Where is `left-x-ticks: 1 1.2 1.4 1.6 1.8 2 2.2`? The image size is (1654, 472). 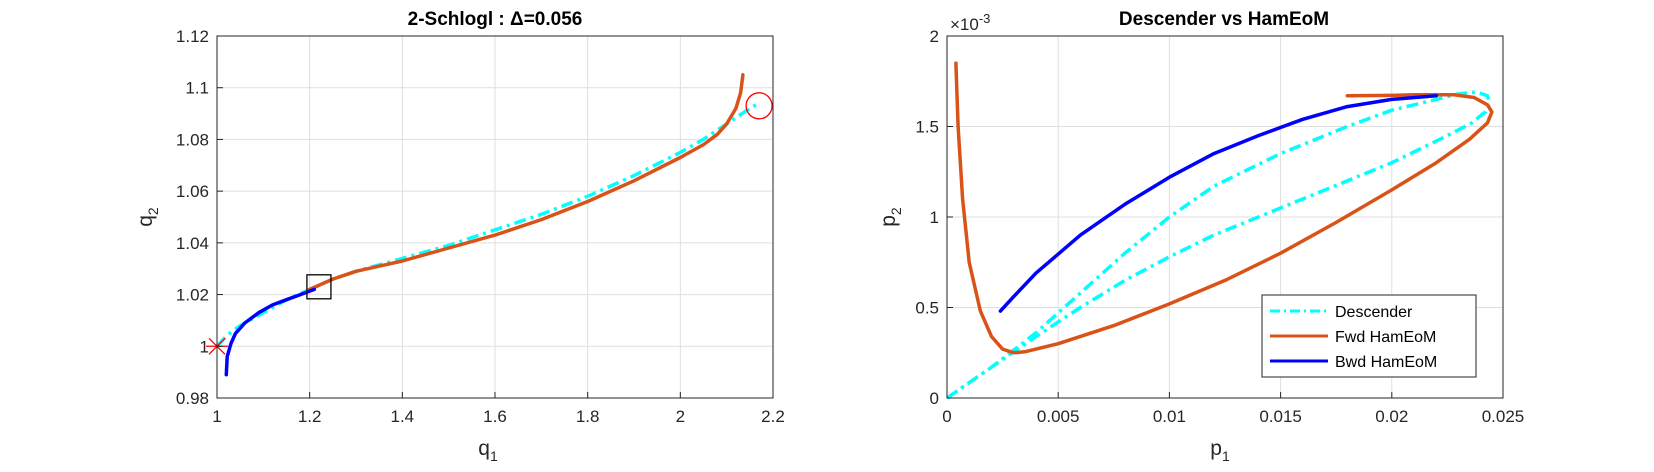 left-x-ticks: 1 1.2 1.4 1.6 1.8 2 2.2 is located at coordinates (498, 409).